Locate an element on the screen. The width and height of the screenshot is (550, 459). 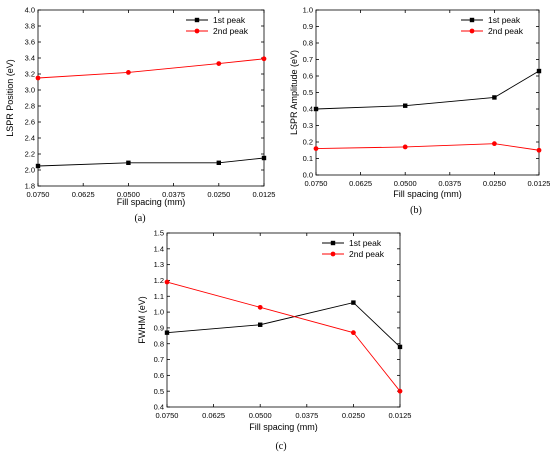
y-tick-label: 0.1 is located at coordinates (308, 158).